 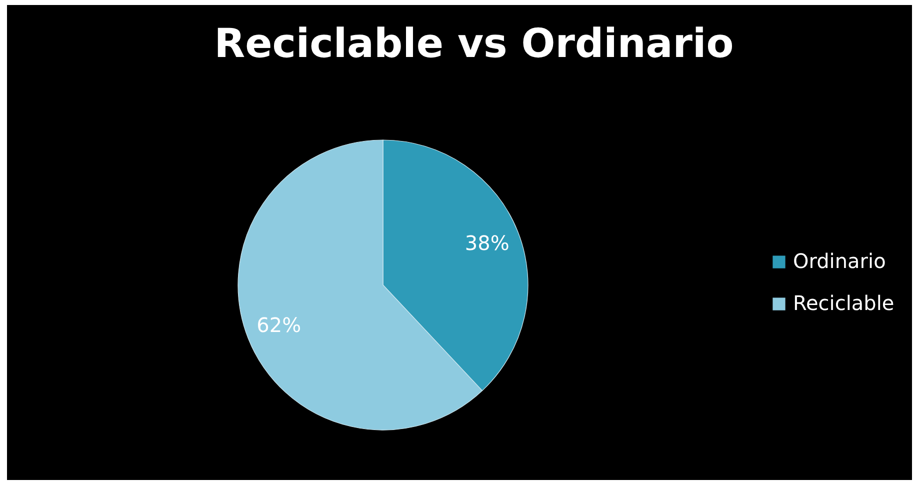 I want to click on data-label: 38%, so click(x=487, y=242).